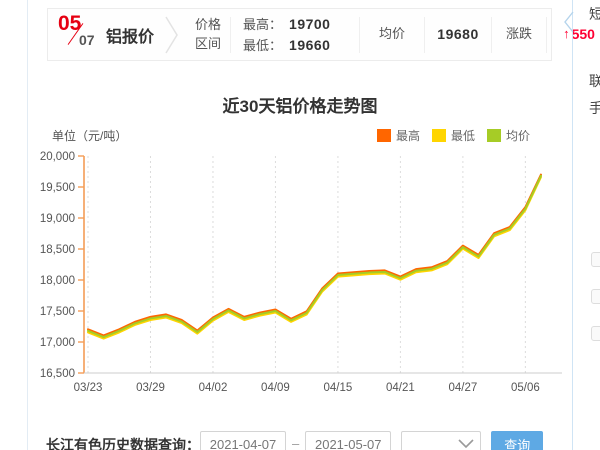 This screenshot has height=450, width=600. Describe the element at coordinates (594, 81) in the screenshot. I see `sidebar-text-fragment: 联` at that location.